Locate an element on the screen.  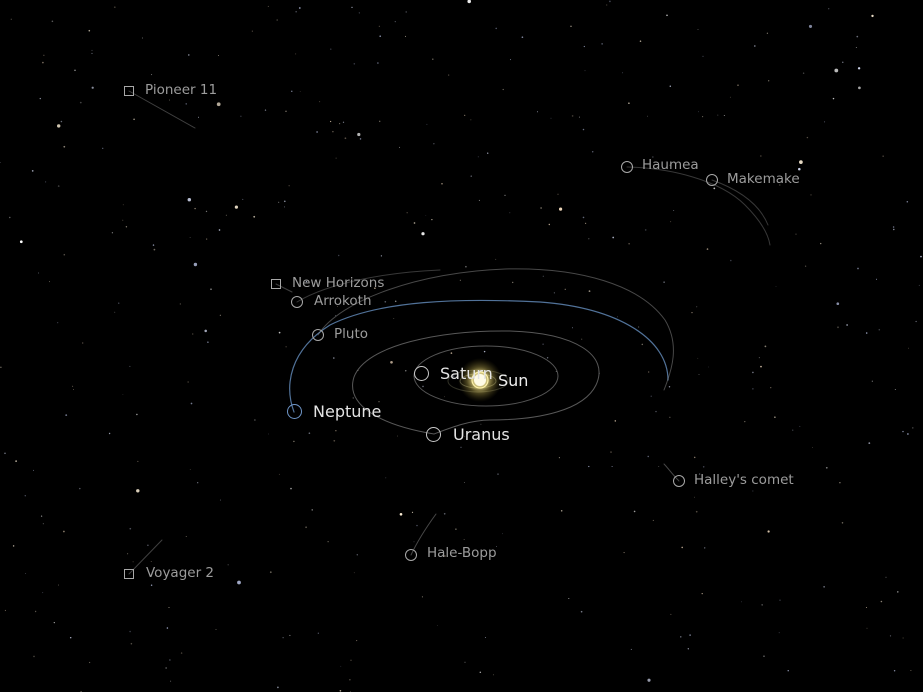
newhorizons-label: New Horizons is located at coordinates (338, 283).